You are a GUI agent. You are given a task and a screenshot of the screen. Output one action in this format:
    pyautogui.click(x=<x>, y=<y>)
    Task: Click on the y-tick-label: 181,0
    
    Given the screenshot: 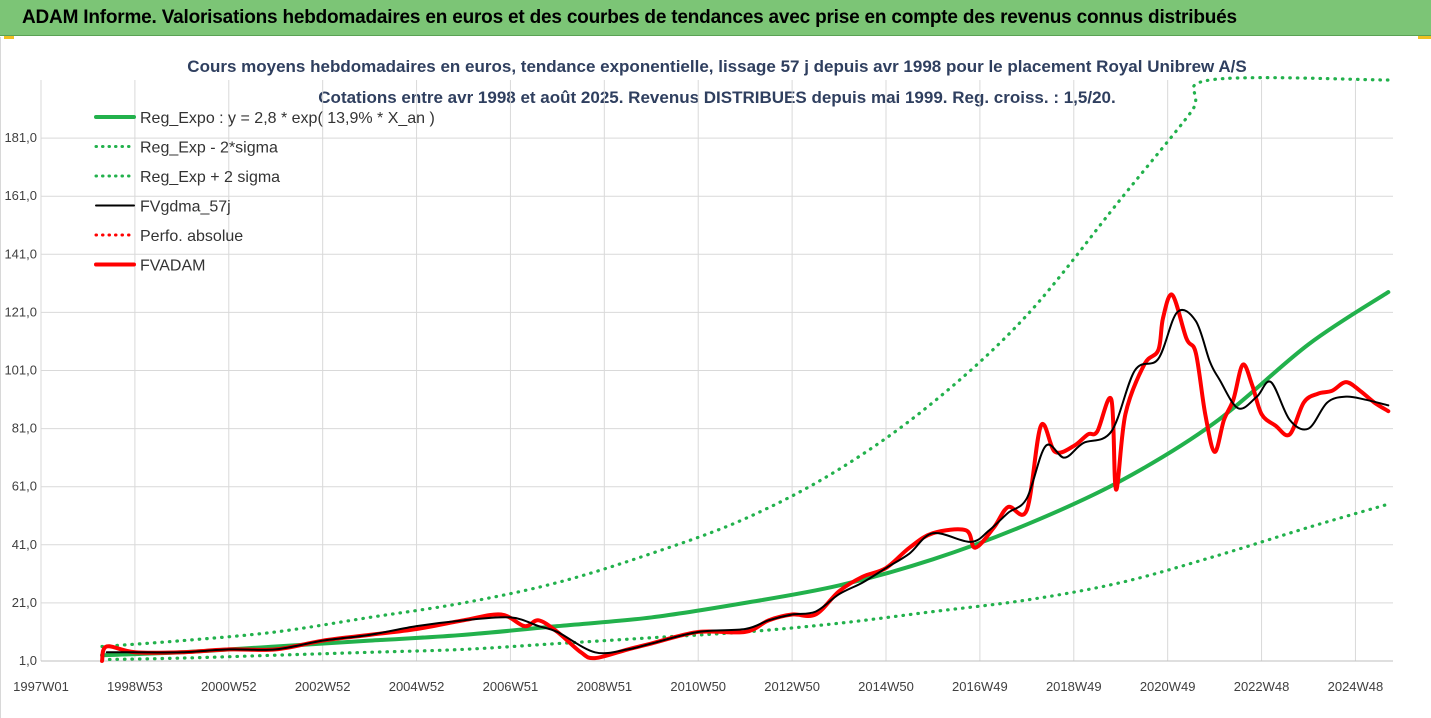 What is the action you would take?
    pyautogui.click(x=20, y=137)
    